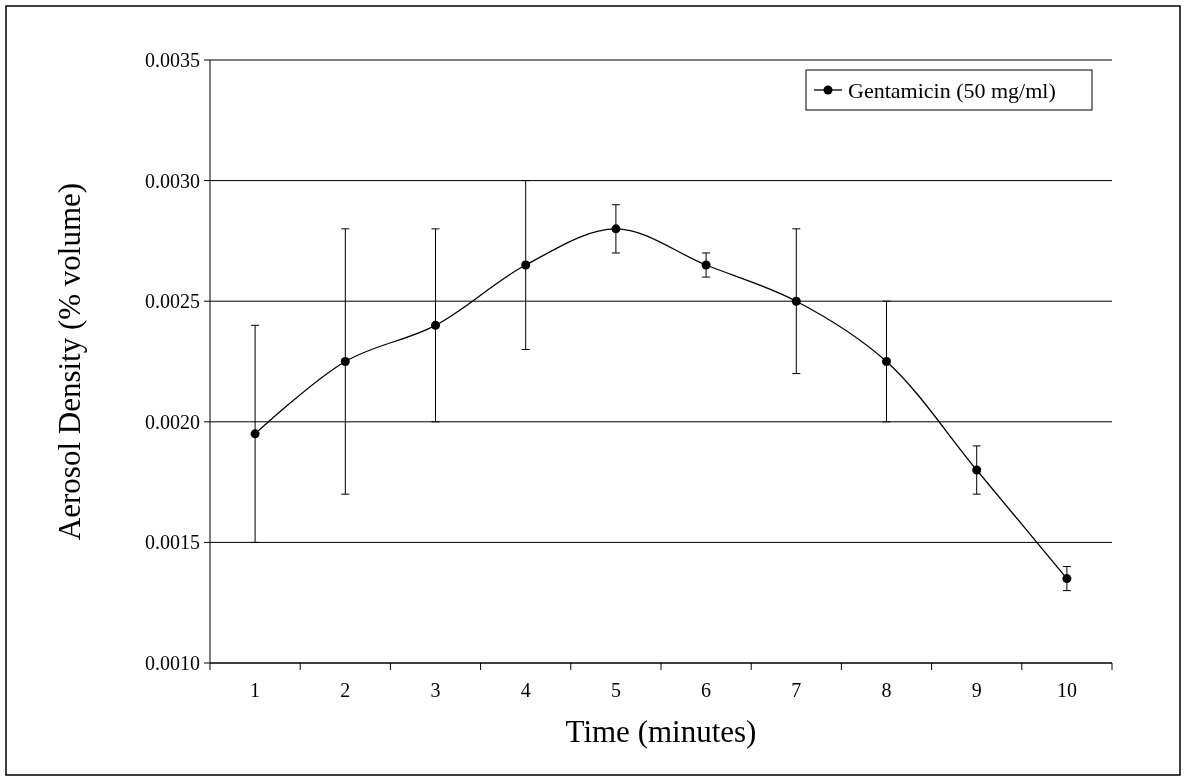  What do you see at coordinates (172, 180) in the screenshot?
I see `y-tick-label: 0.0030` at bounding box center [172, 180].